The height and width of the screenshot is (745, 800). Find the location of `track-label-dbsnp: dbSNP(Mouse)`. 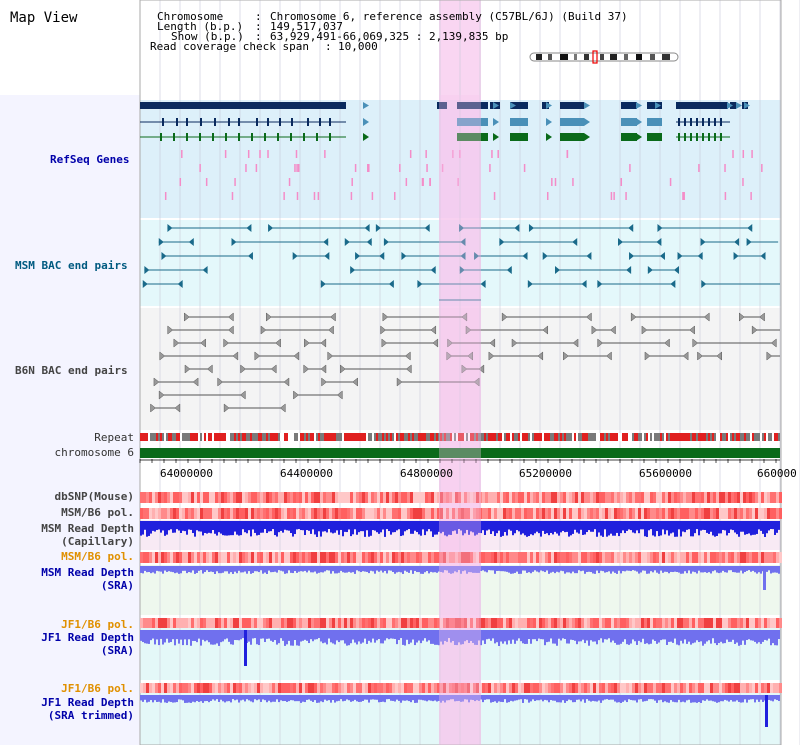

track-label-dbsnp: dbSNP(Mouse) is located at coordinates (94, 496).